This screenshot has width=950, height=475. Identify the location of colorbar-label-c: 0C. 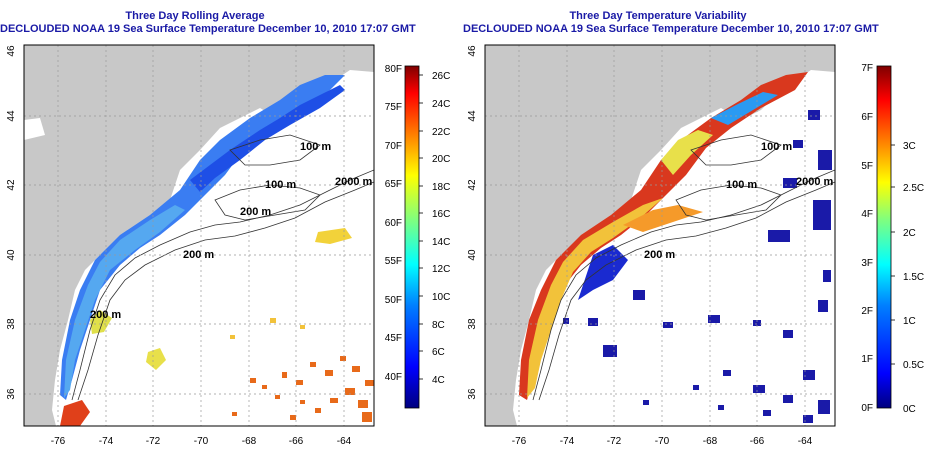
(909, 409).